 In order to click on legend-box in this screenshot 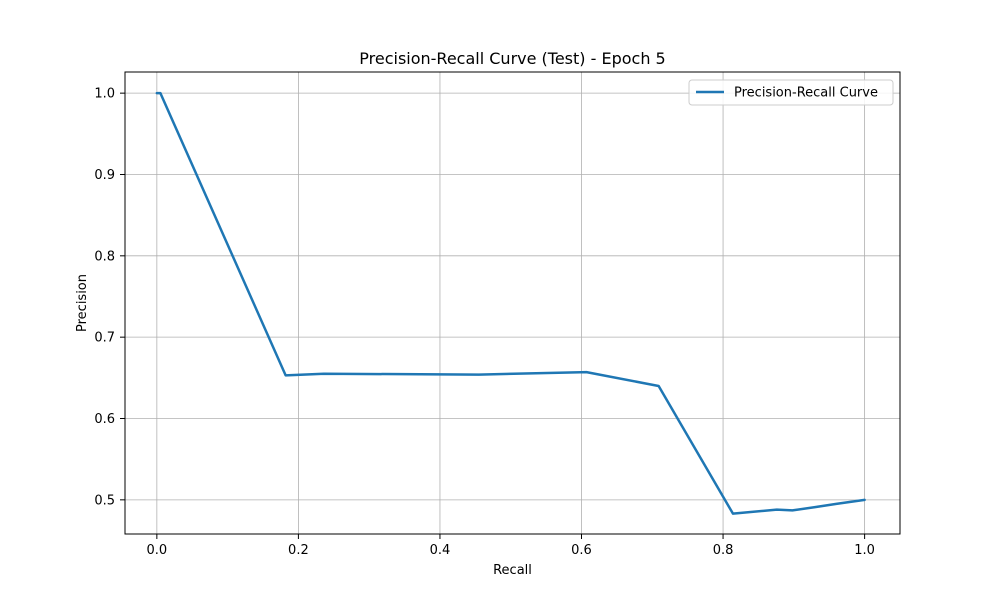, I will do `click(791, 92)`.